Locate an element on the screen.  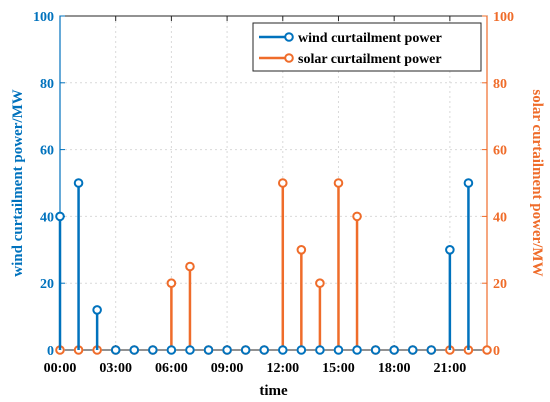
x-tick-label: 03:00 is located at coordinates (115, 368).